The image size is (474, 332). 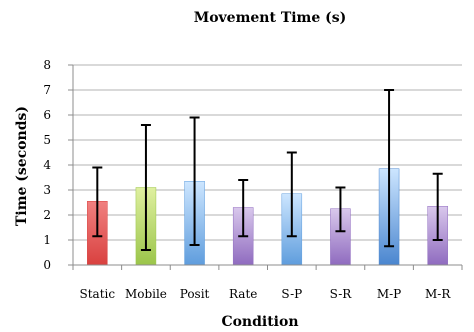 What do you see at coordinates (438, 294) in the screenshot?
I see `x-tick-label: M-R` at bounding box center [438, 294].